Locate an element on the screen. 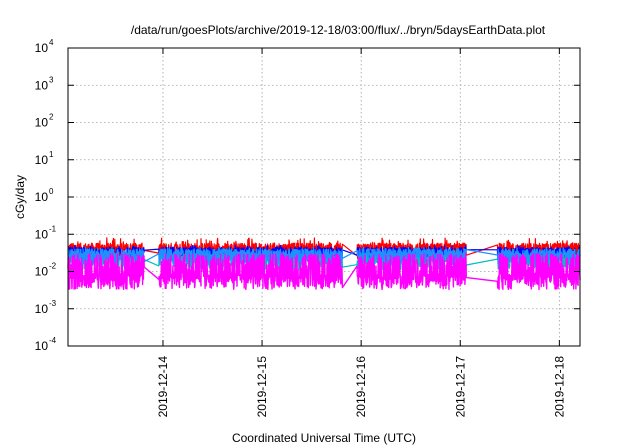  y-tick-exponent: 3 is located at coordinates (51, 79).